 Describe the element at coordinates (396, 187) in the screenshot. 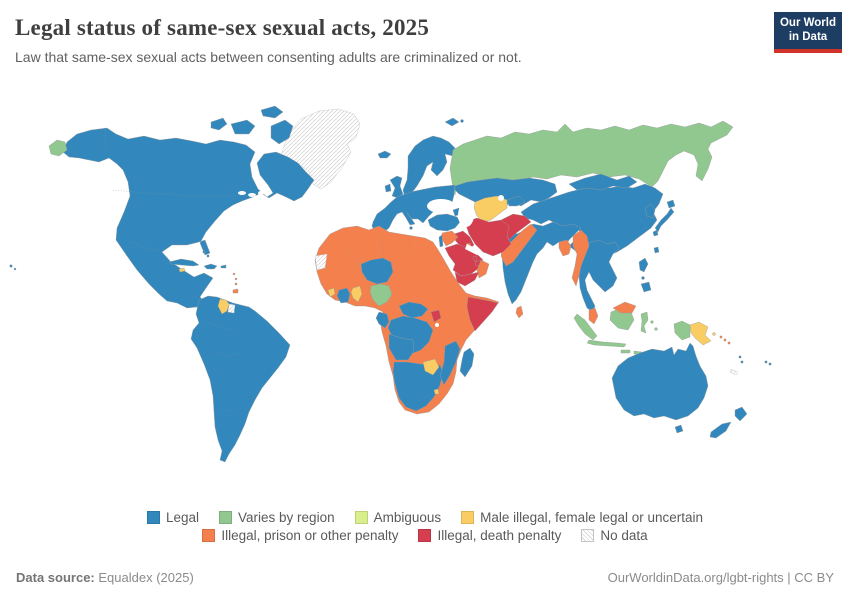

I see `region-united-kingdom` at that location.